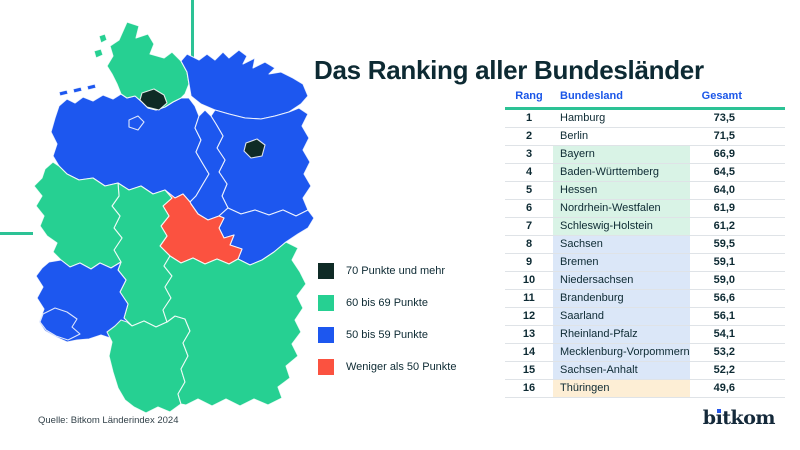 The width and height of the screenshot is (800, 450). What do you see at coordinates (721, 96) in the screenshot?
I see `header-total: Gesamt` at bounding box center [721, 96].